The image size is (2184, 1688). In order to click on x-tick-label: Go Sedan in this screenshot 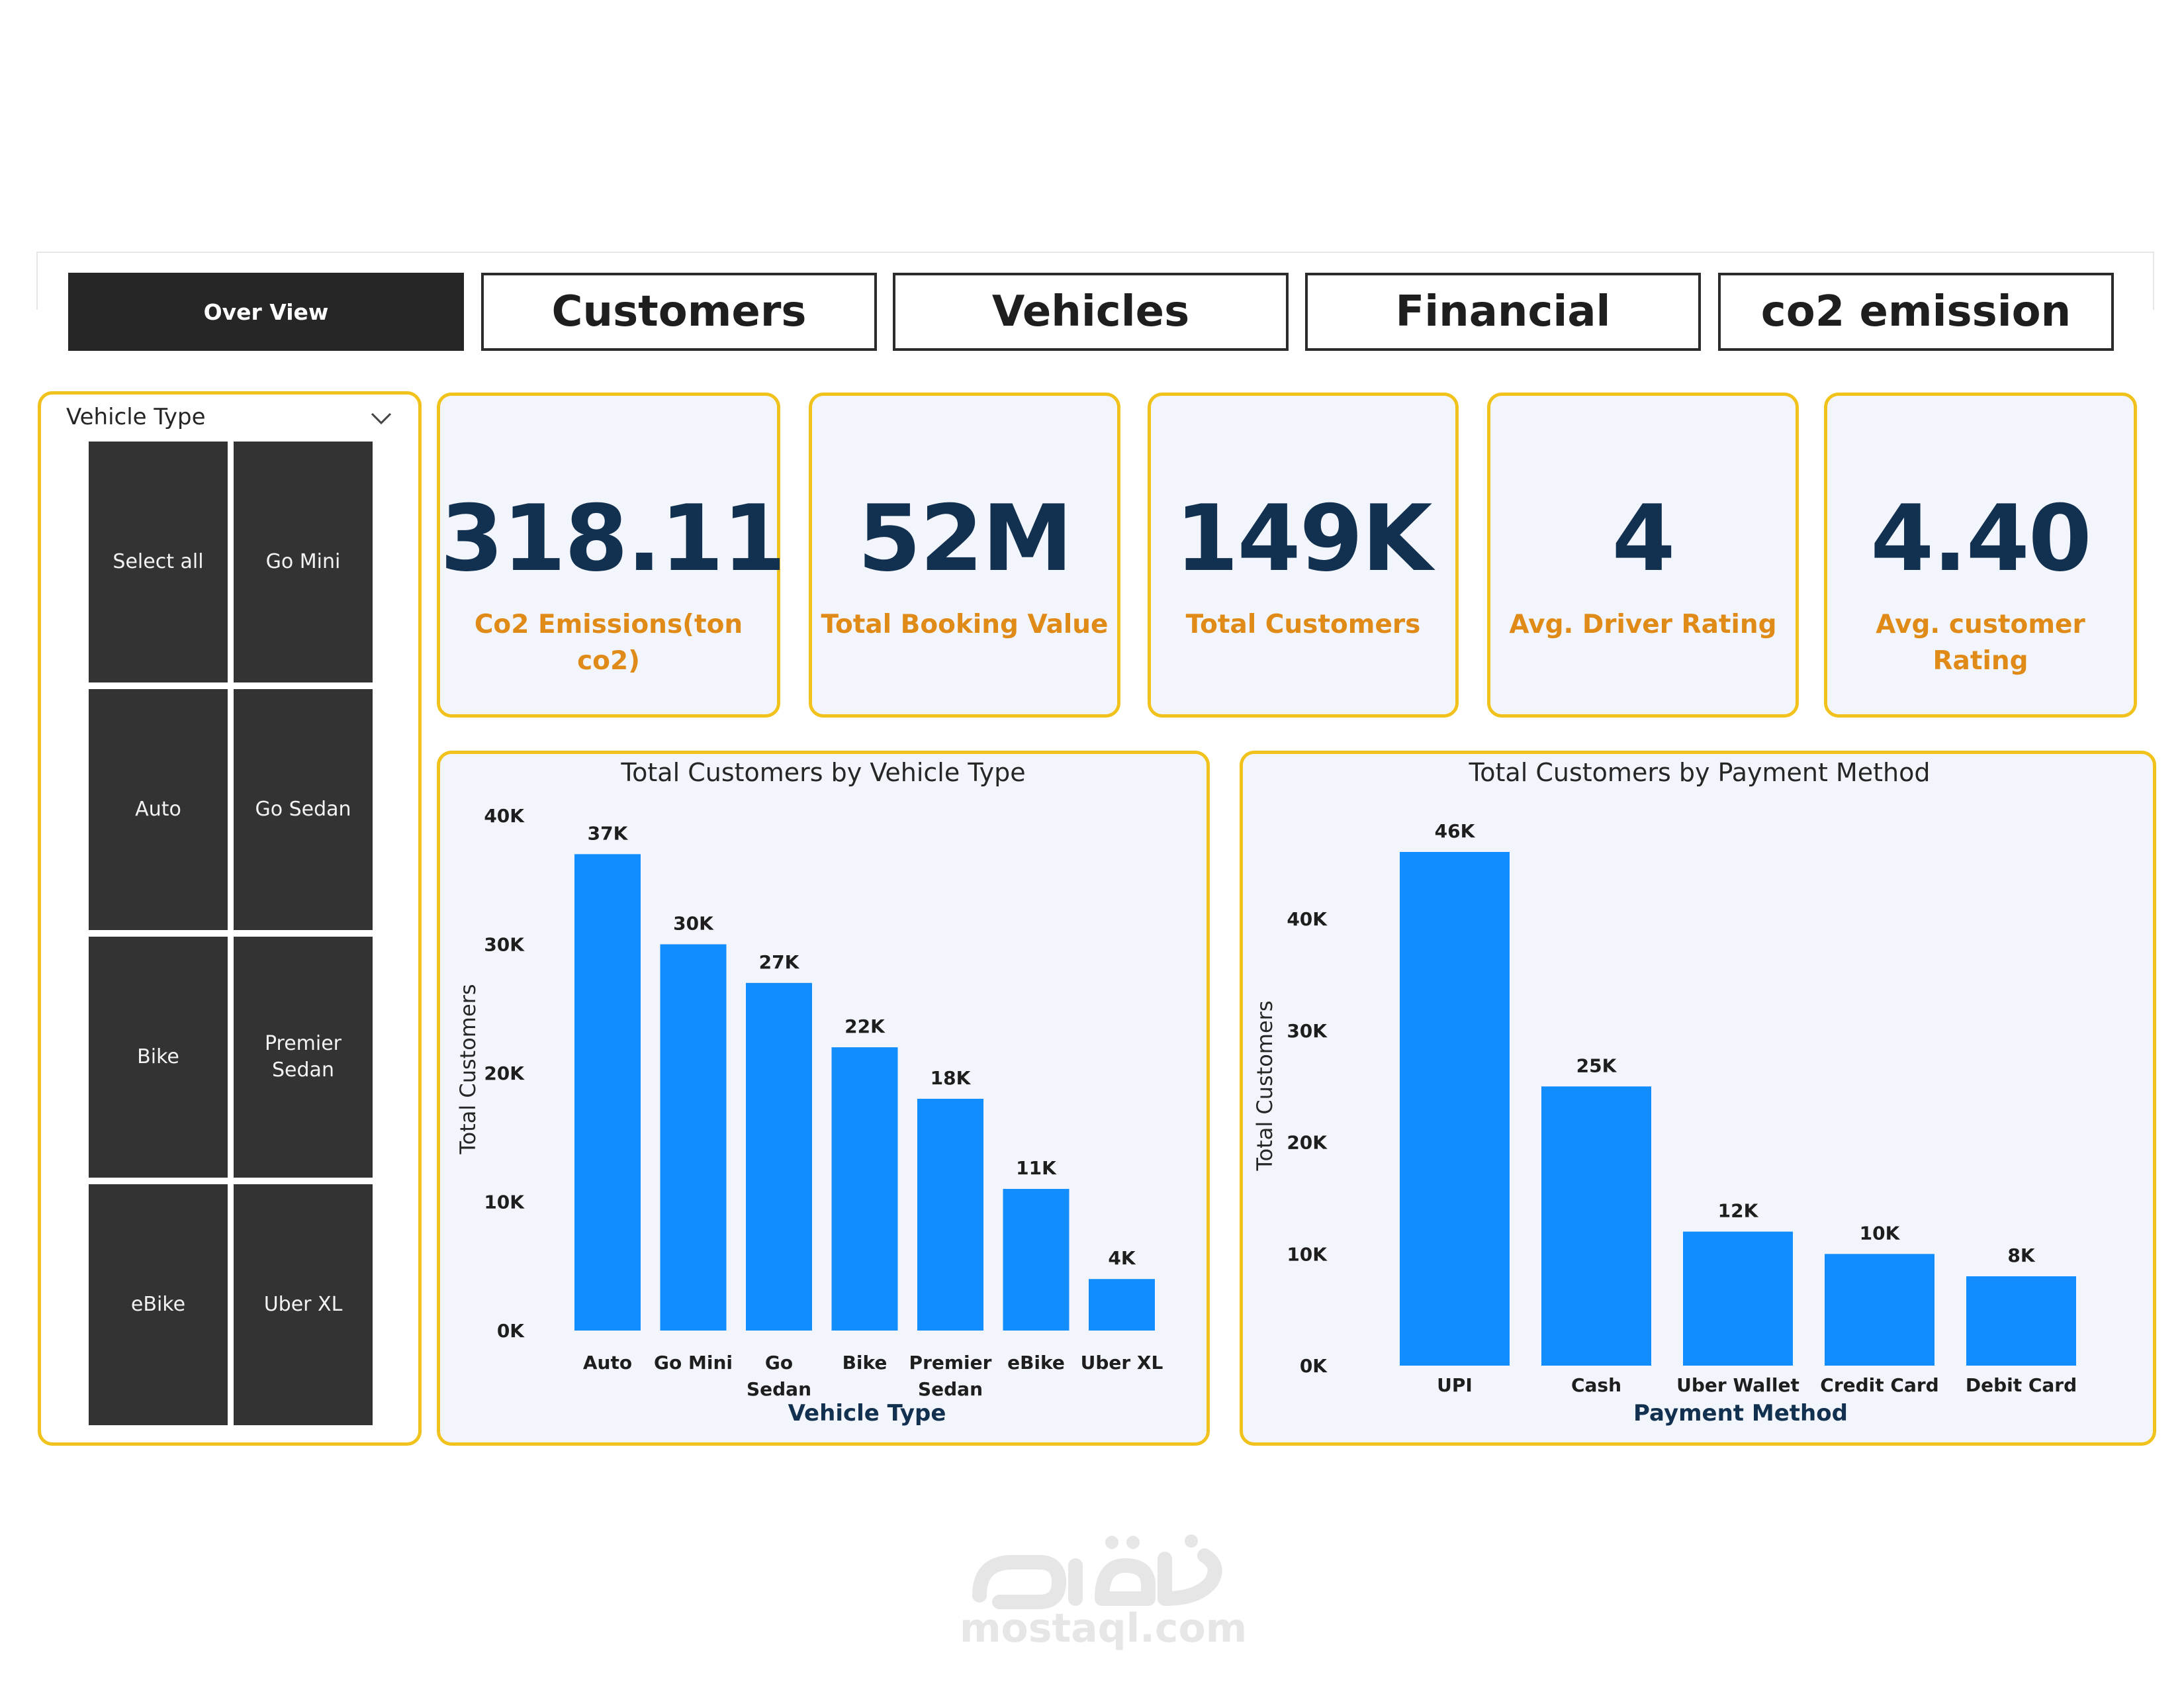, I will do `click(779, 1376)`.